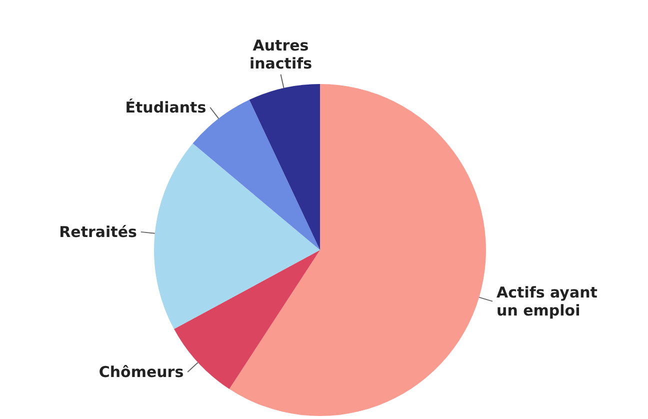  Describe the element at coordinates (141, 371) in the screenshot. I see `slice-label: Chômeurs` at that location.